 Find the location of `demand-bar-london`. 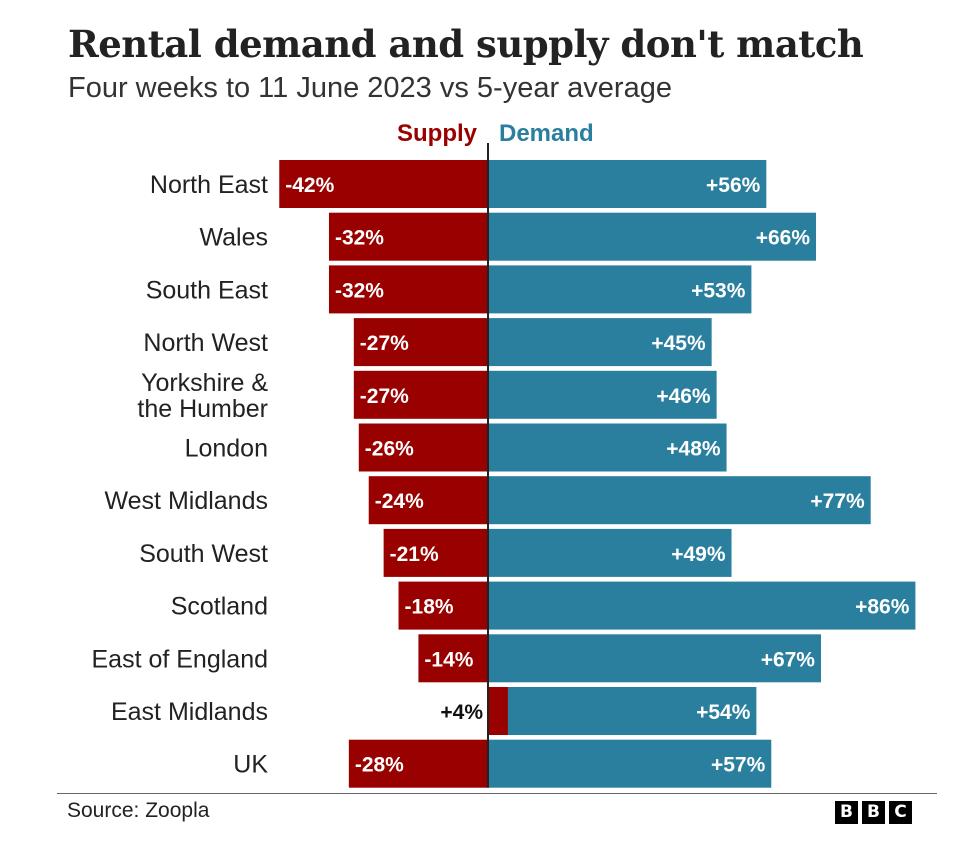

demand-bar-london is located at coordinates (607, 447).